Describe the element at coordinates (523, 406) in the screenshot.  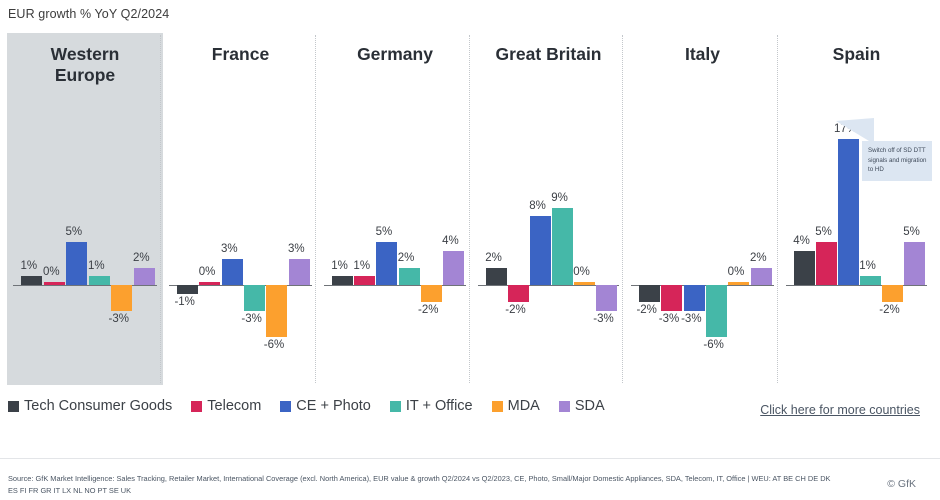
I see `legend-label: MDA` at that location.